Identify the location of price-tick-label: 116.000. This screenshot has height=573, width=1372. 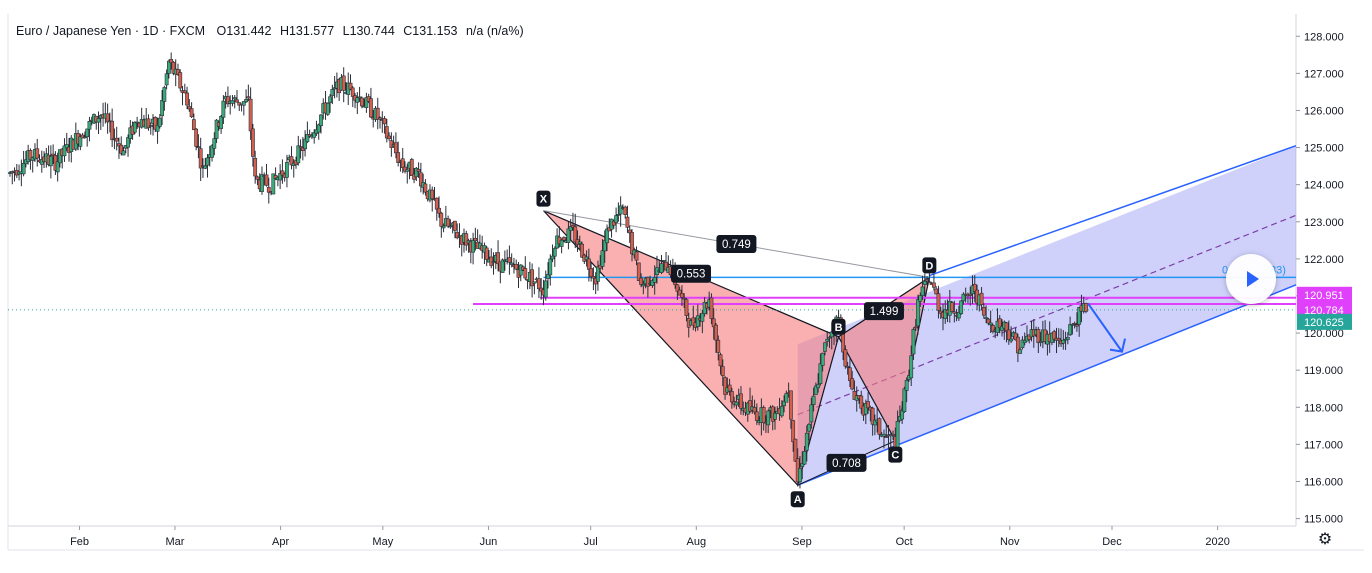
(1323, 482).